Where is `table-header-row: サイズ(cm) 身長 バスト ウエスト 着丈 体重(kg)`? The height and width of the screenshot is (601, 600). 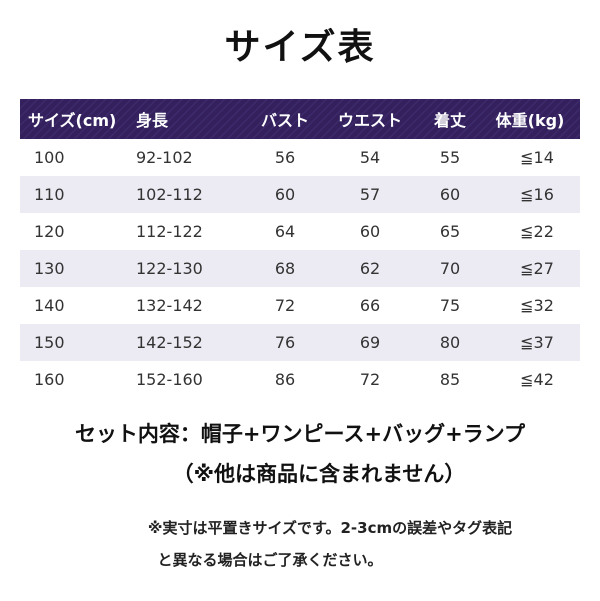
table-header-row: サイズ(cm) 身長 バスト ウエスト 着丈 体重(kg) is located at coordinates (300, 119).